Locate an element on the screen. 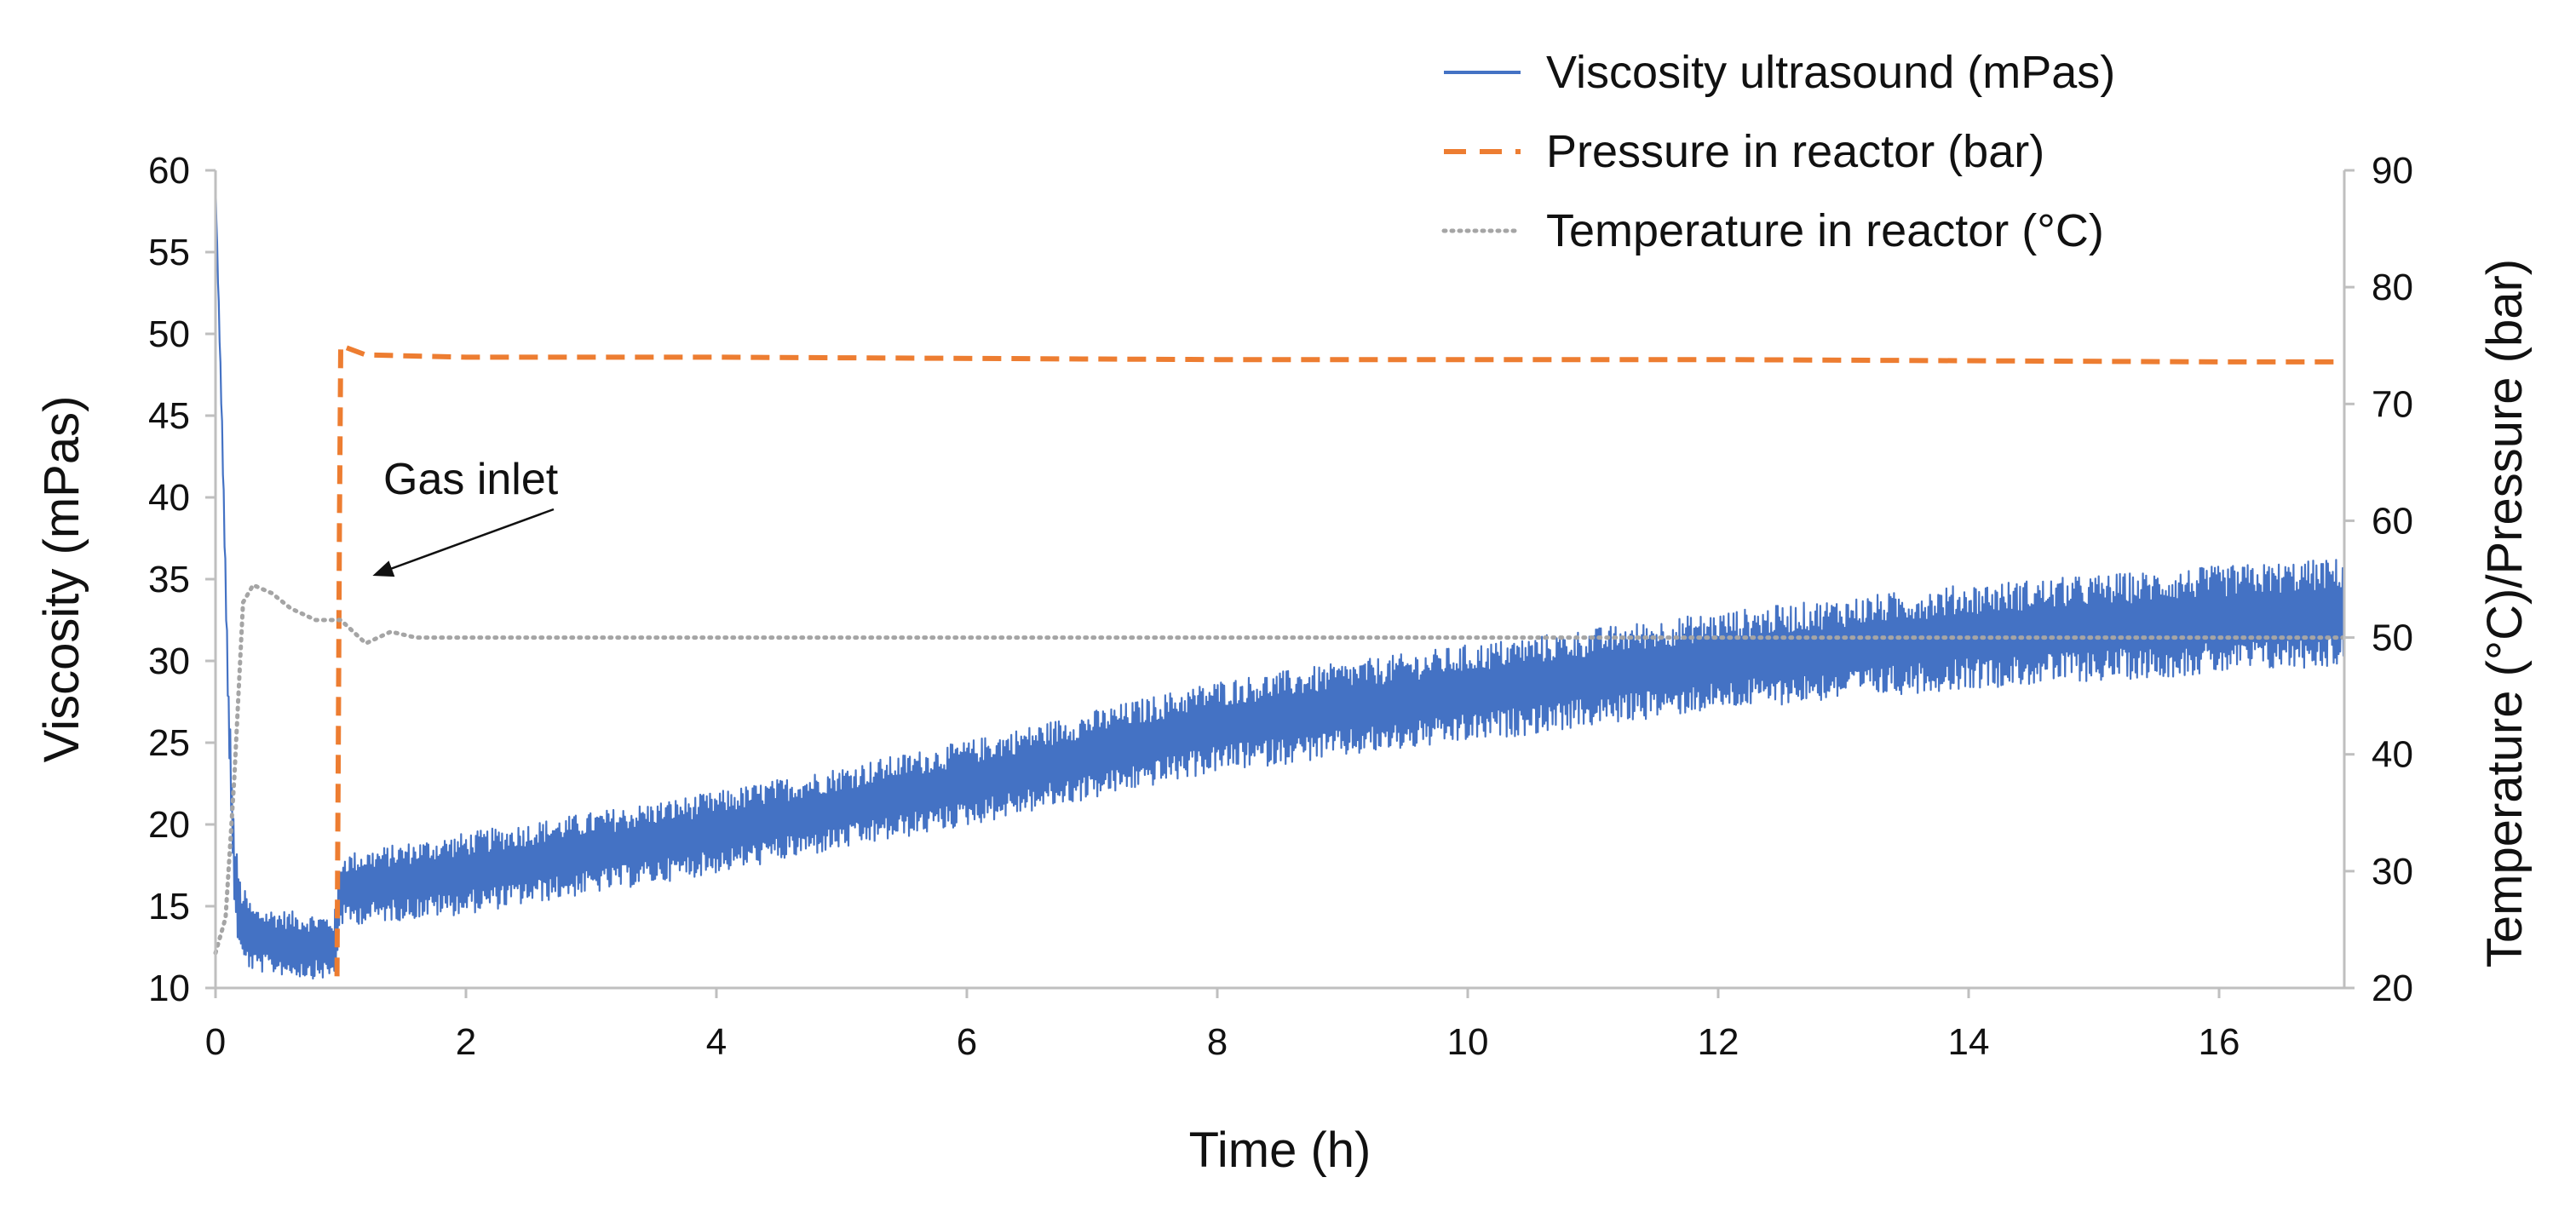 The image size is (2576, 1206). y-tick-label-left: 50 is located at coordinates (169, 334).